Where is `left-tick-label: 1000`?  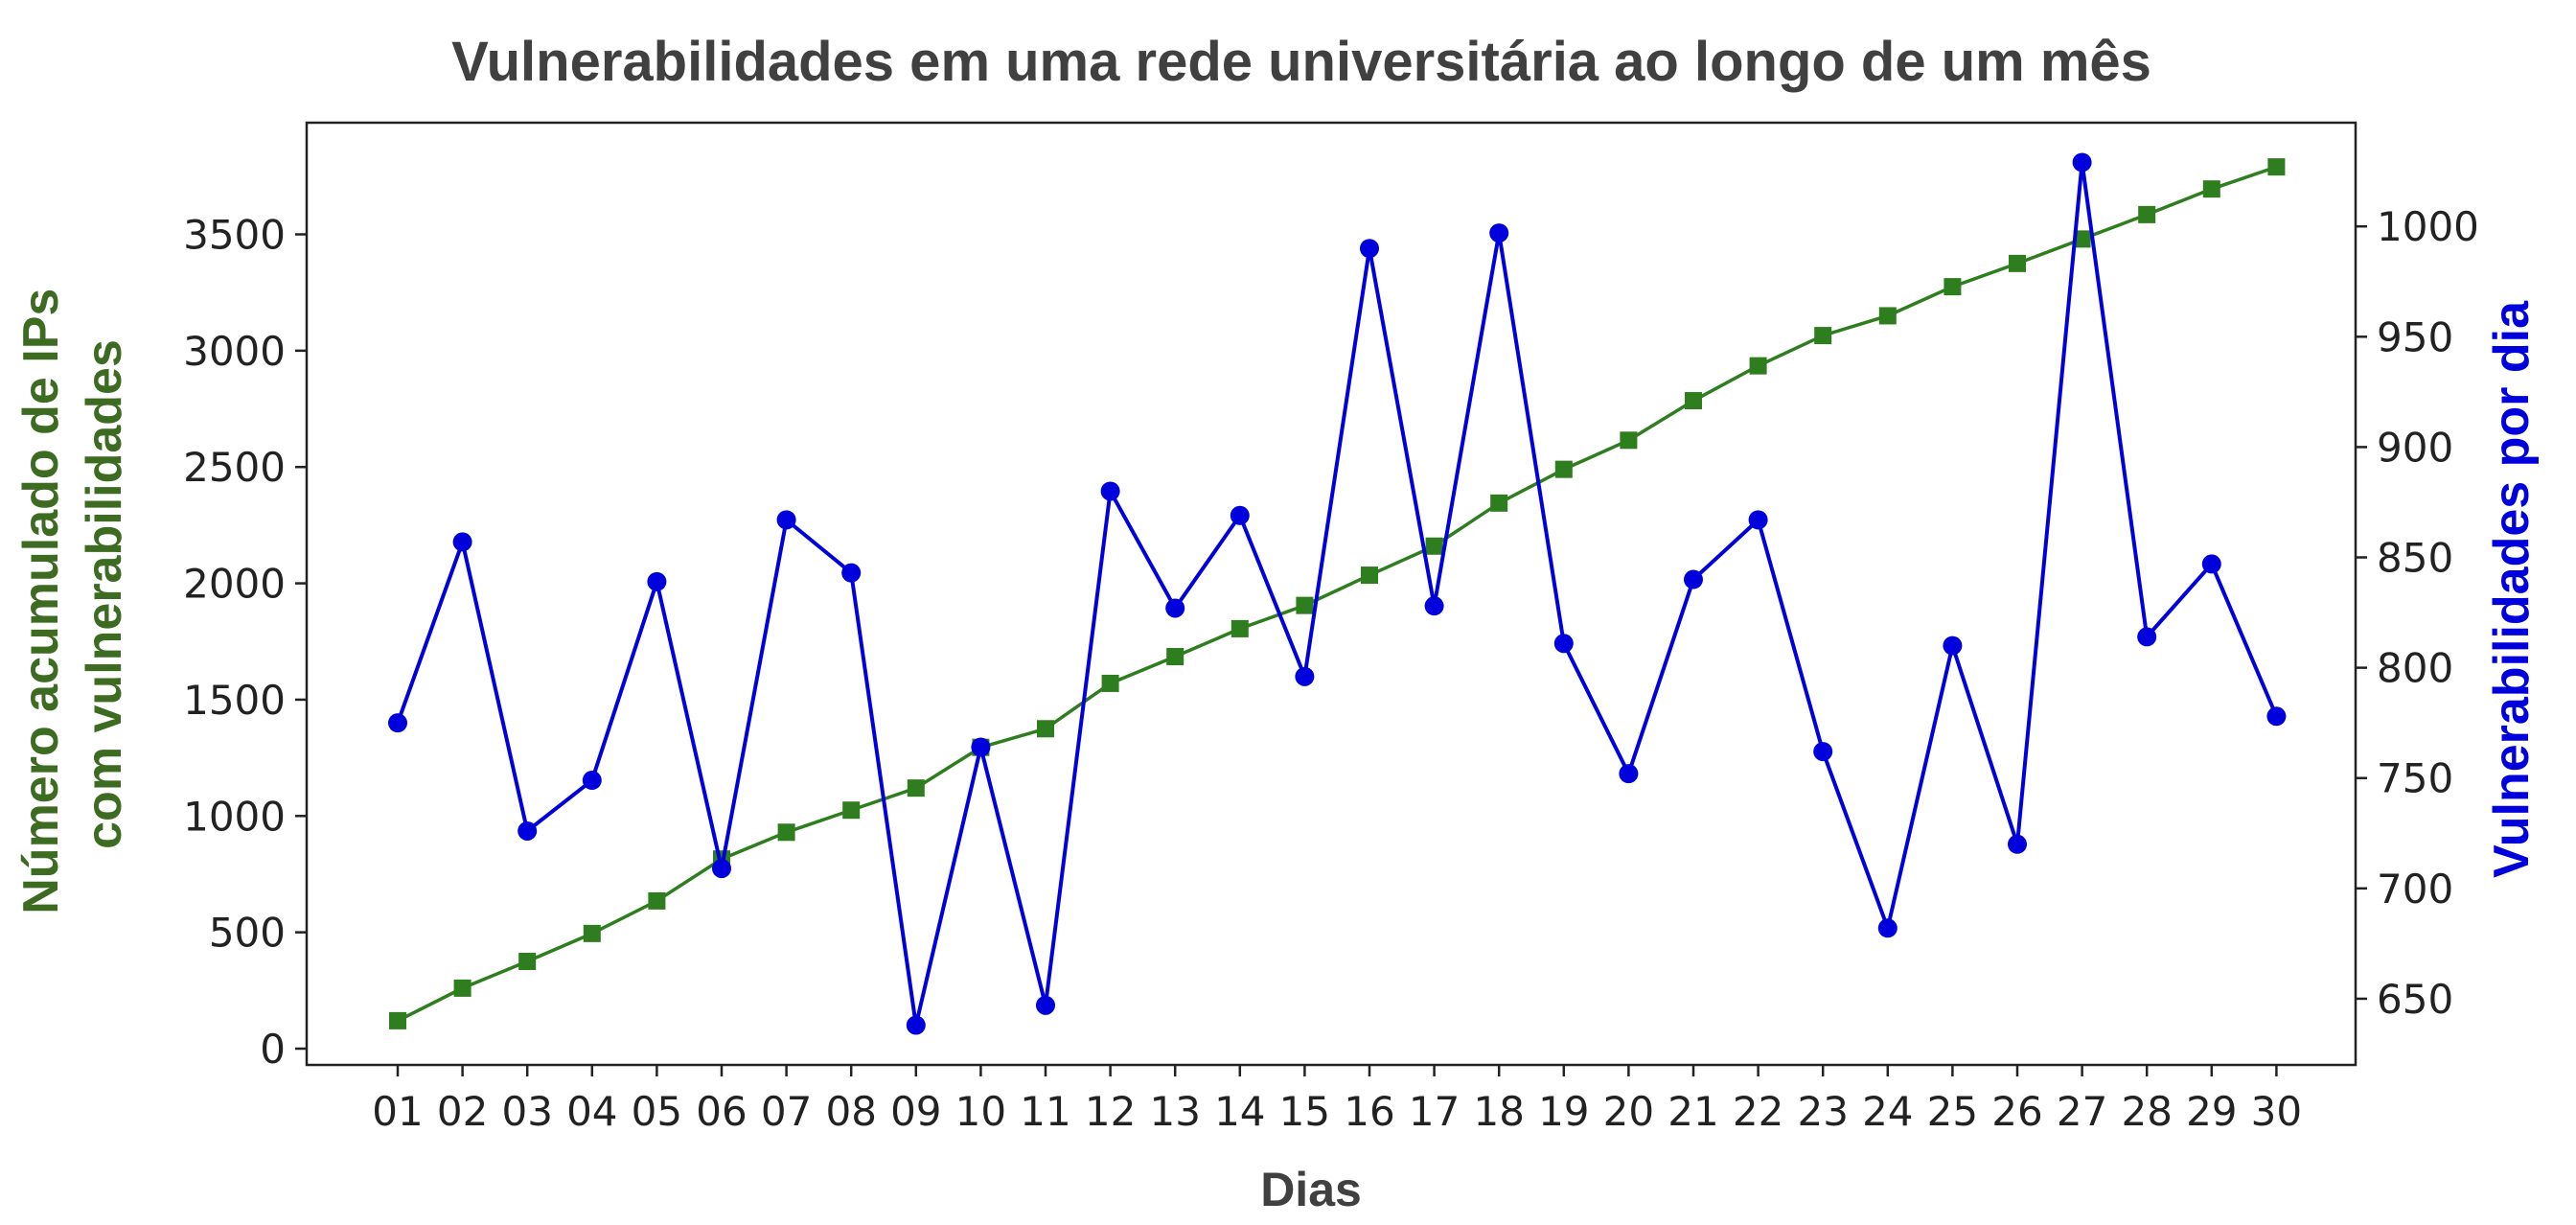 left-tick-label: 1000 is located at coordinates (234, 816).